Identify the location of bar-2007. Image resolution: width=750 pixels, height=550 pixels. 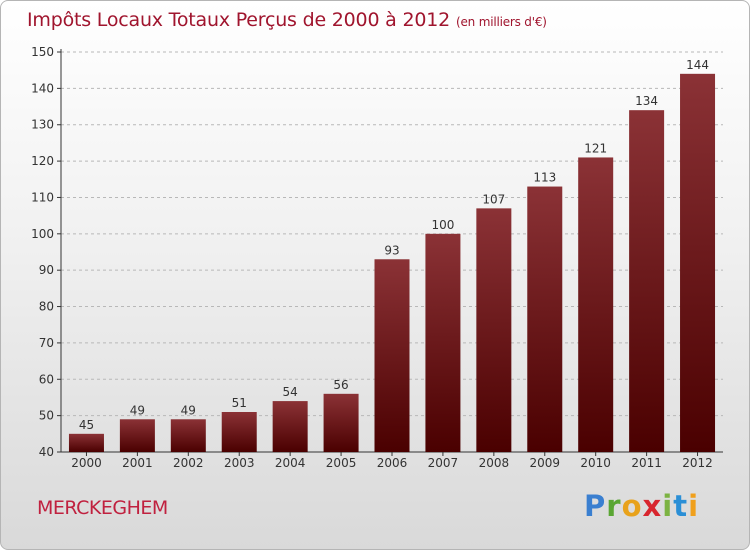
(443, 342).